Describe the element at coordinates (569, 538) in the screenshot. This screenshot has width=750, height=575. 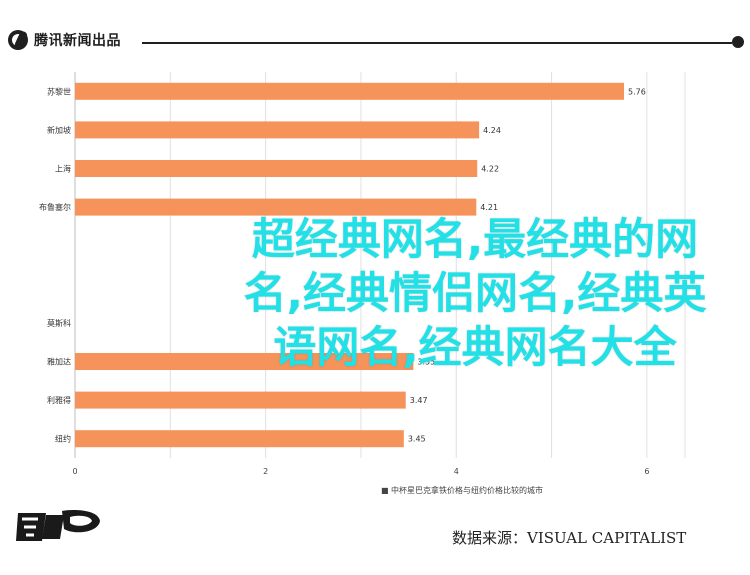
I see `data-source: 数据来源：VISUAL CAPITALIST` at that location.